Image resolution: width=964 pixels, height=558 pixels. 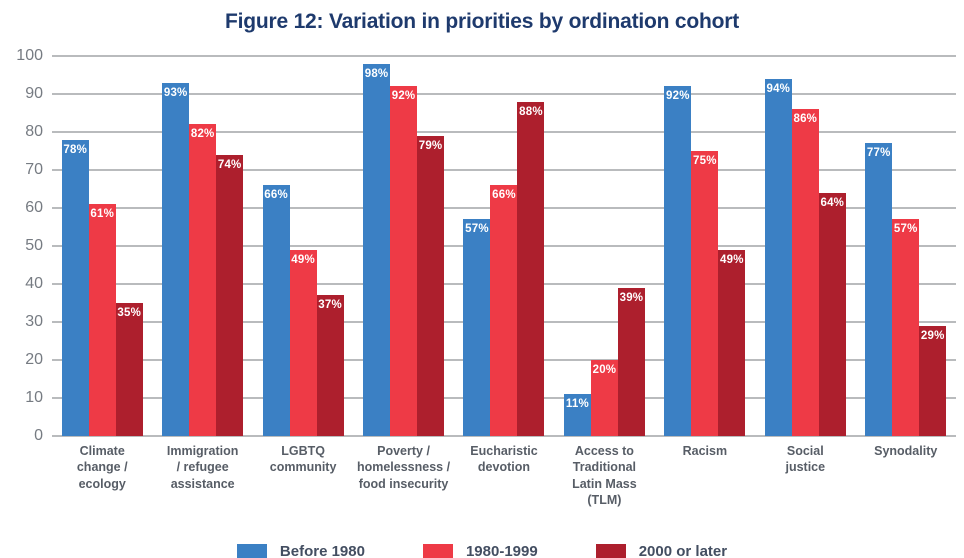 What do you see at coordinates (805, 459) in the screenshot?
I see `x-category-label: Social justice` at bounding box center [805, 459].